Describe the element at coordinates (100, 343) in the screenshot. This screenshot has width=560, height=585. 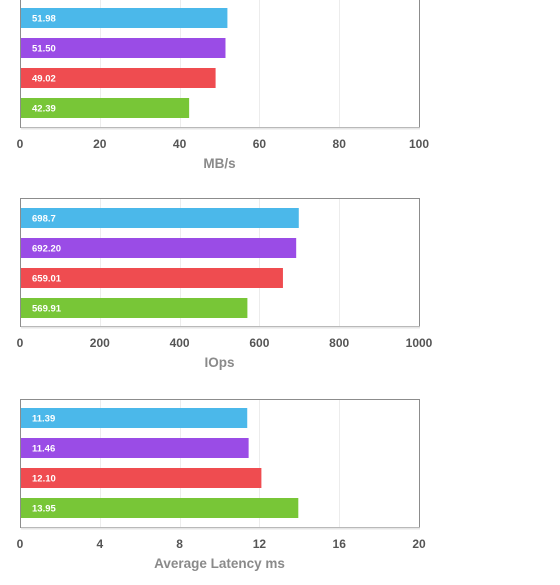
I see `x-tick-label: 200` at that location.